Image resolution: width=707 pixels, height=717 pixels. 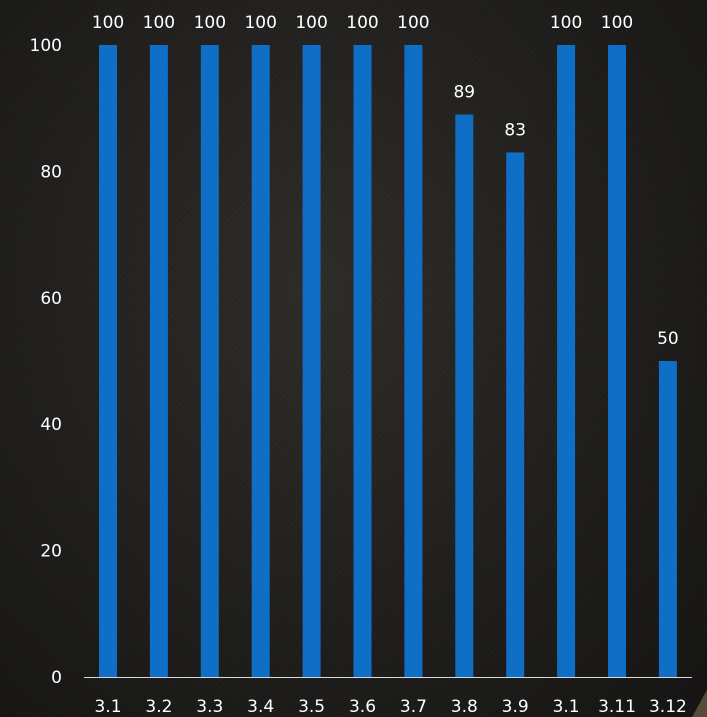 What do you see at coordinates (464, 707) in the screenshot?
I see `x-tick-label: 3.8` at bounding box center [464, 707].